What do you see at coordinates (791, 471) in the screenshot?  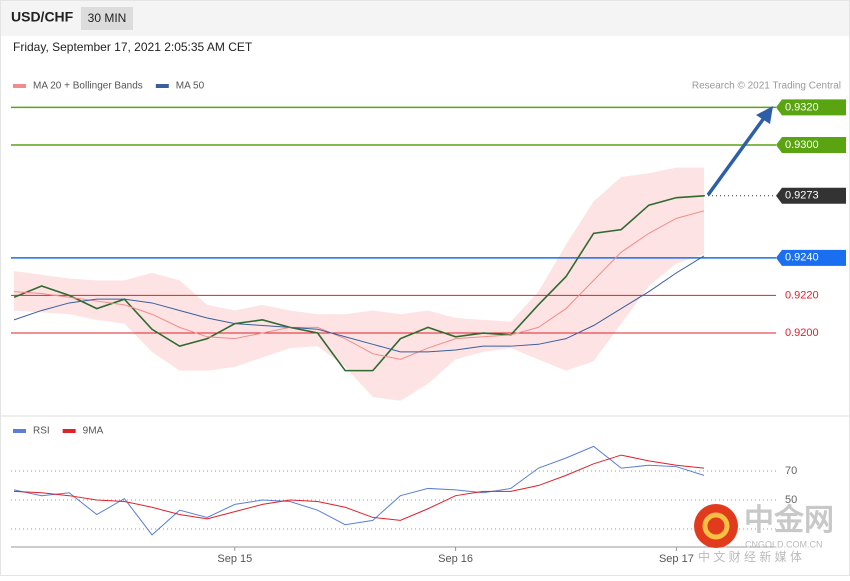 I see `y-tick-label: 70` at bounding box center [791, 471].